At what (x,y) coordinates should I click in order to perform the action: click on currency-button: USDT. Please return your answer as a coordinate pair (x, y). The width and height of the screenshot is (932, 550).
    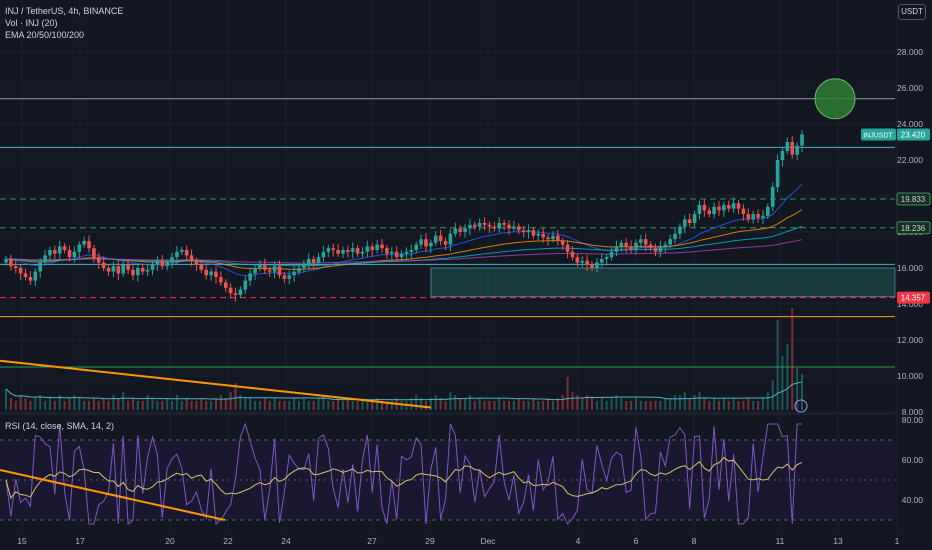
    Looking at the image, I should click on (912, 12).